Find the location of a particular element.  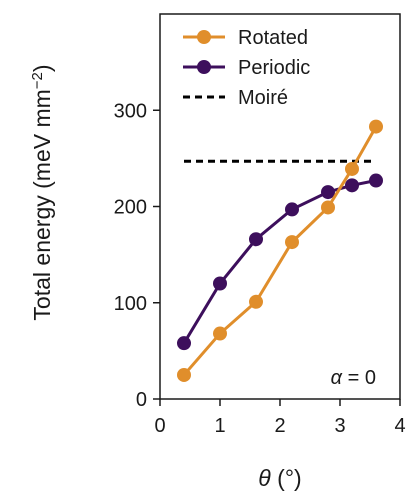

x-axis-title: θ (°) is located at coordinates (279, 478).